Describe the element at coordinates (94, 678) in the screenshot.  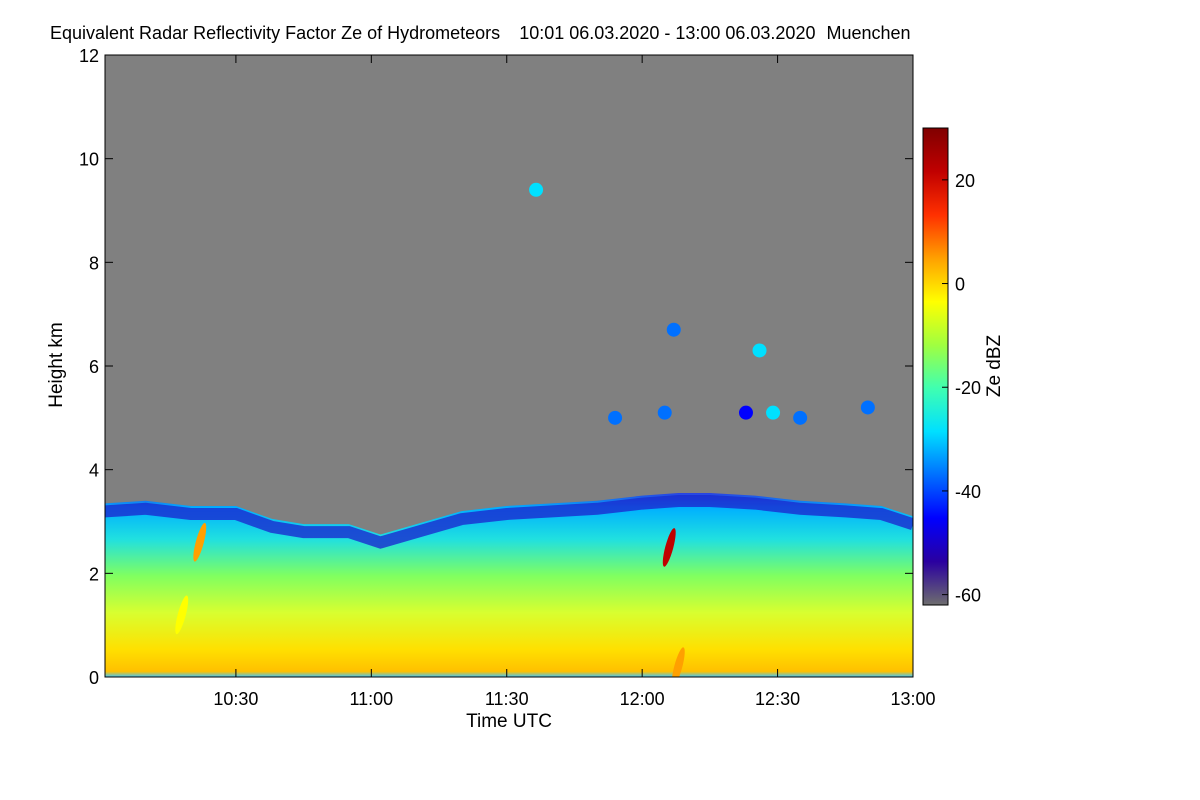
I see `y-tick-label: 0` at that location.